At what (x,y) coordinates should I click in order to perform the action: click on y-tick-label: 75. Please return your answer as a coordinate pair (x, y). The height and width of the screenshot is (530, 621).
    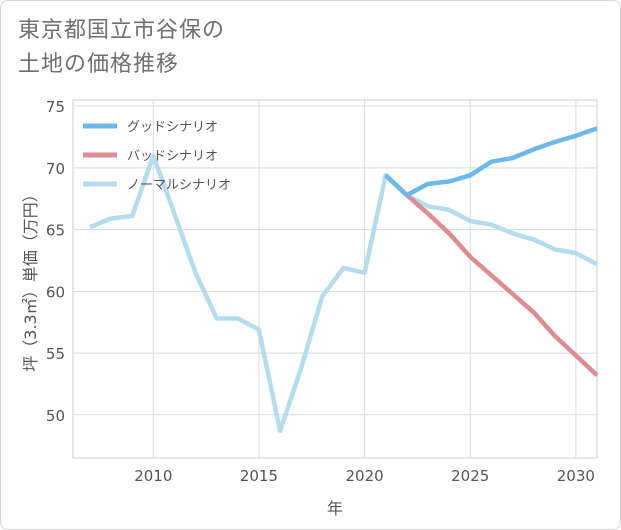
    Looking at the image, I should click on (55, 107).